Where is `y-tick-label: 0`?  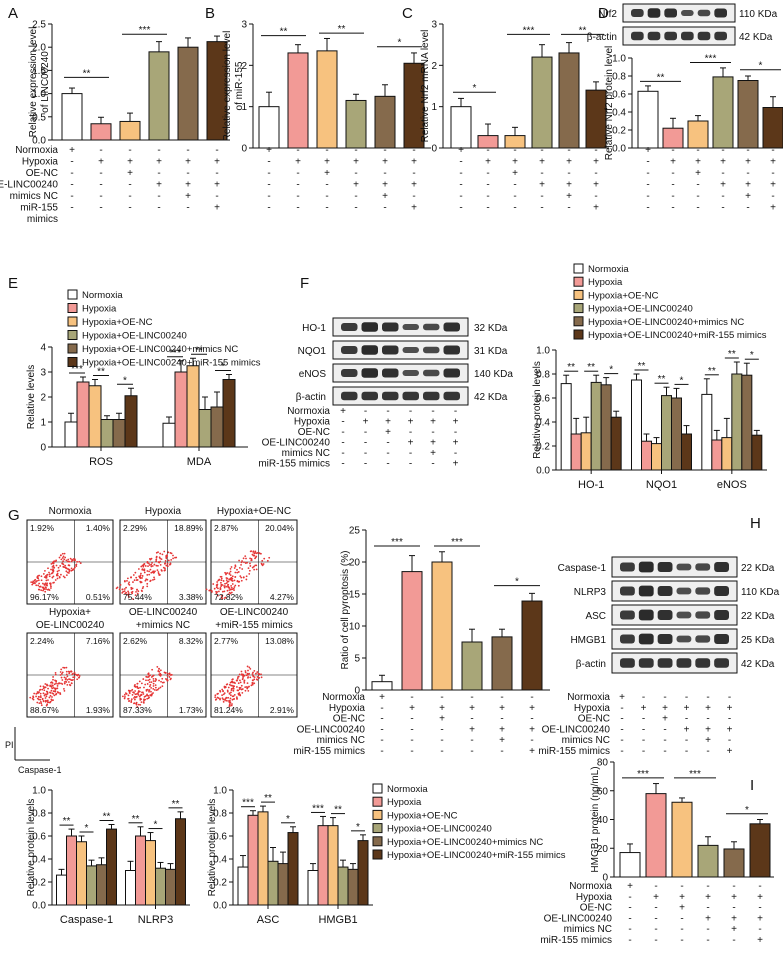
y-tick-label: 0 is located at coordinates (605, 878).